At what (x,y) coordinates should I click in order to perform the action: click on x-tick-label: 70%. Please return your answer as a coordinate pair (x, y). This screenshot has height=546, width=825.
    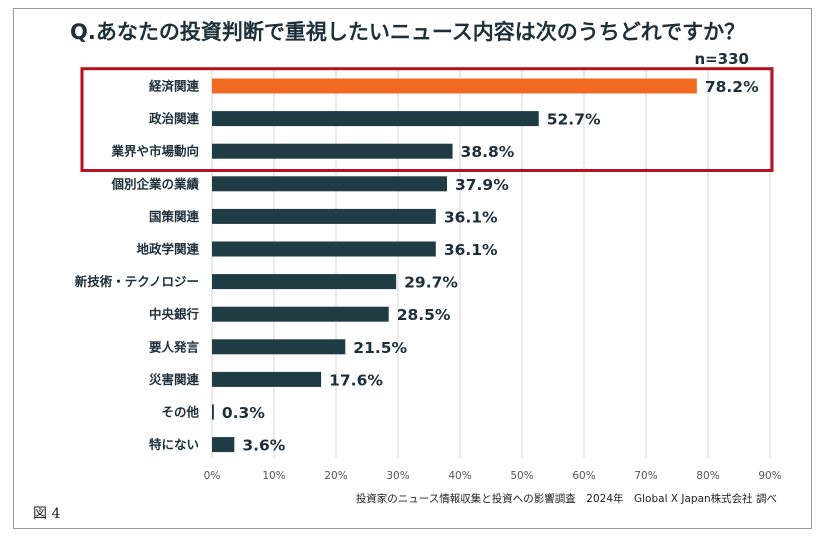
    Looking at the image, I should click on (645, 476).